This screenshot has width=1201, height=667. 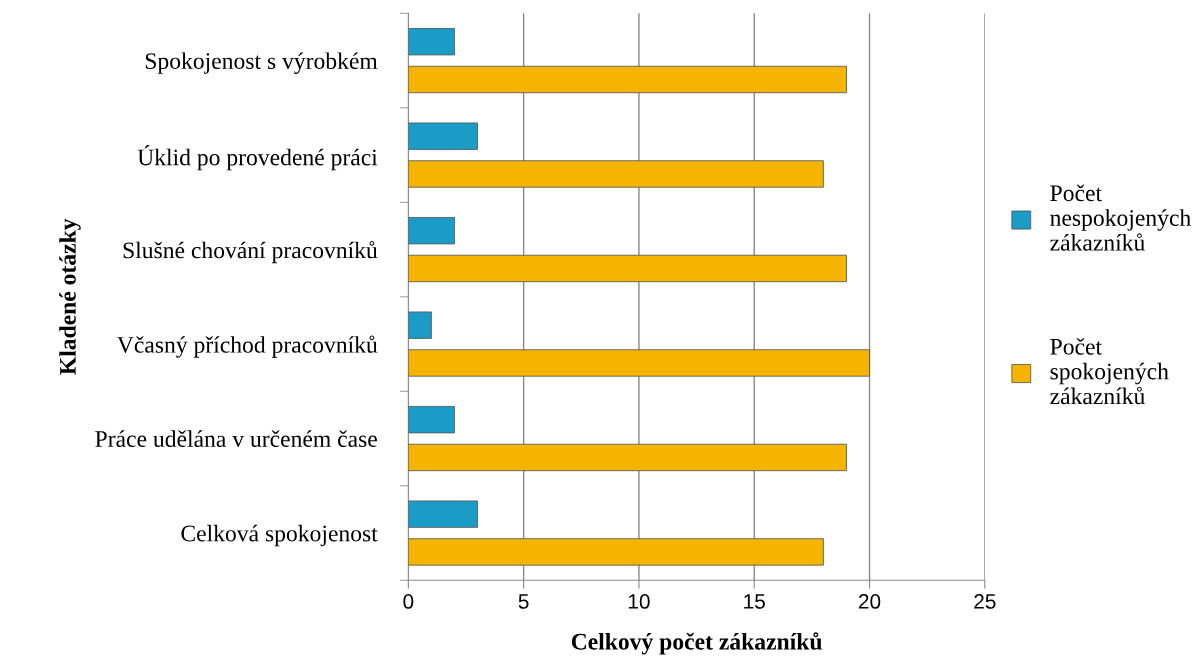 What do you see at coordinates (250, 252) in the screenshot?
I see `y-tick-label: Slušné chování pracovníků` at bounding box center [250, 252].